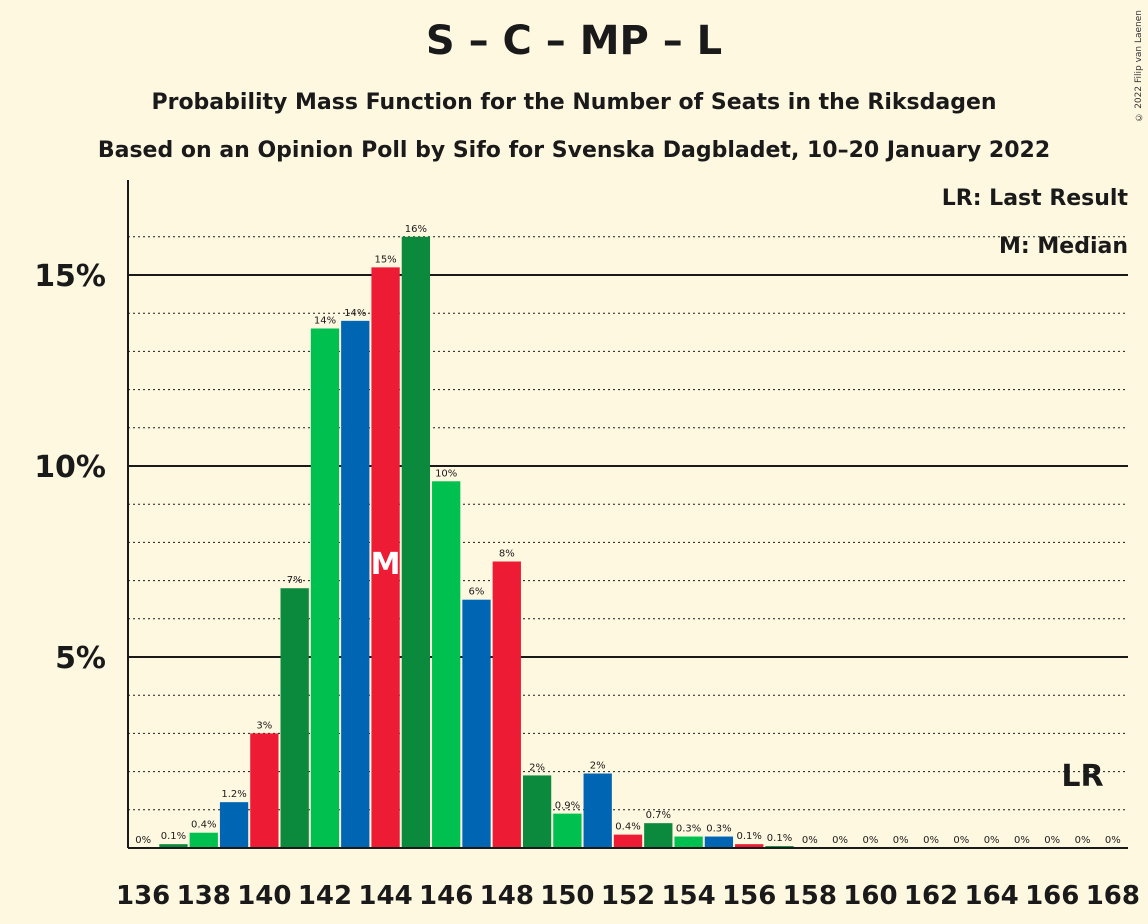 This screenshot has height=924, width=1148. What do you see at coordinates (1083, 840) in the screenshot?
I see `data-label-167: 0%` at bounding box center [1083, 840].